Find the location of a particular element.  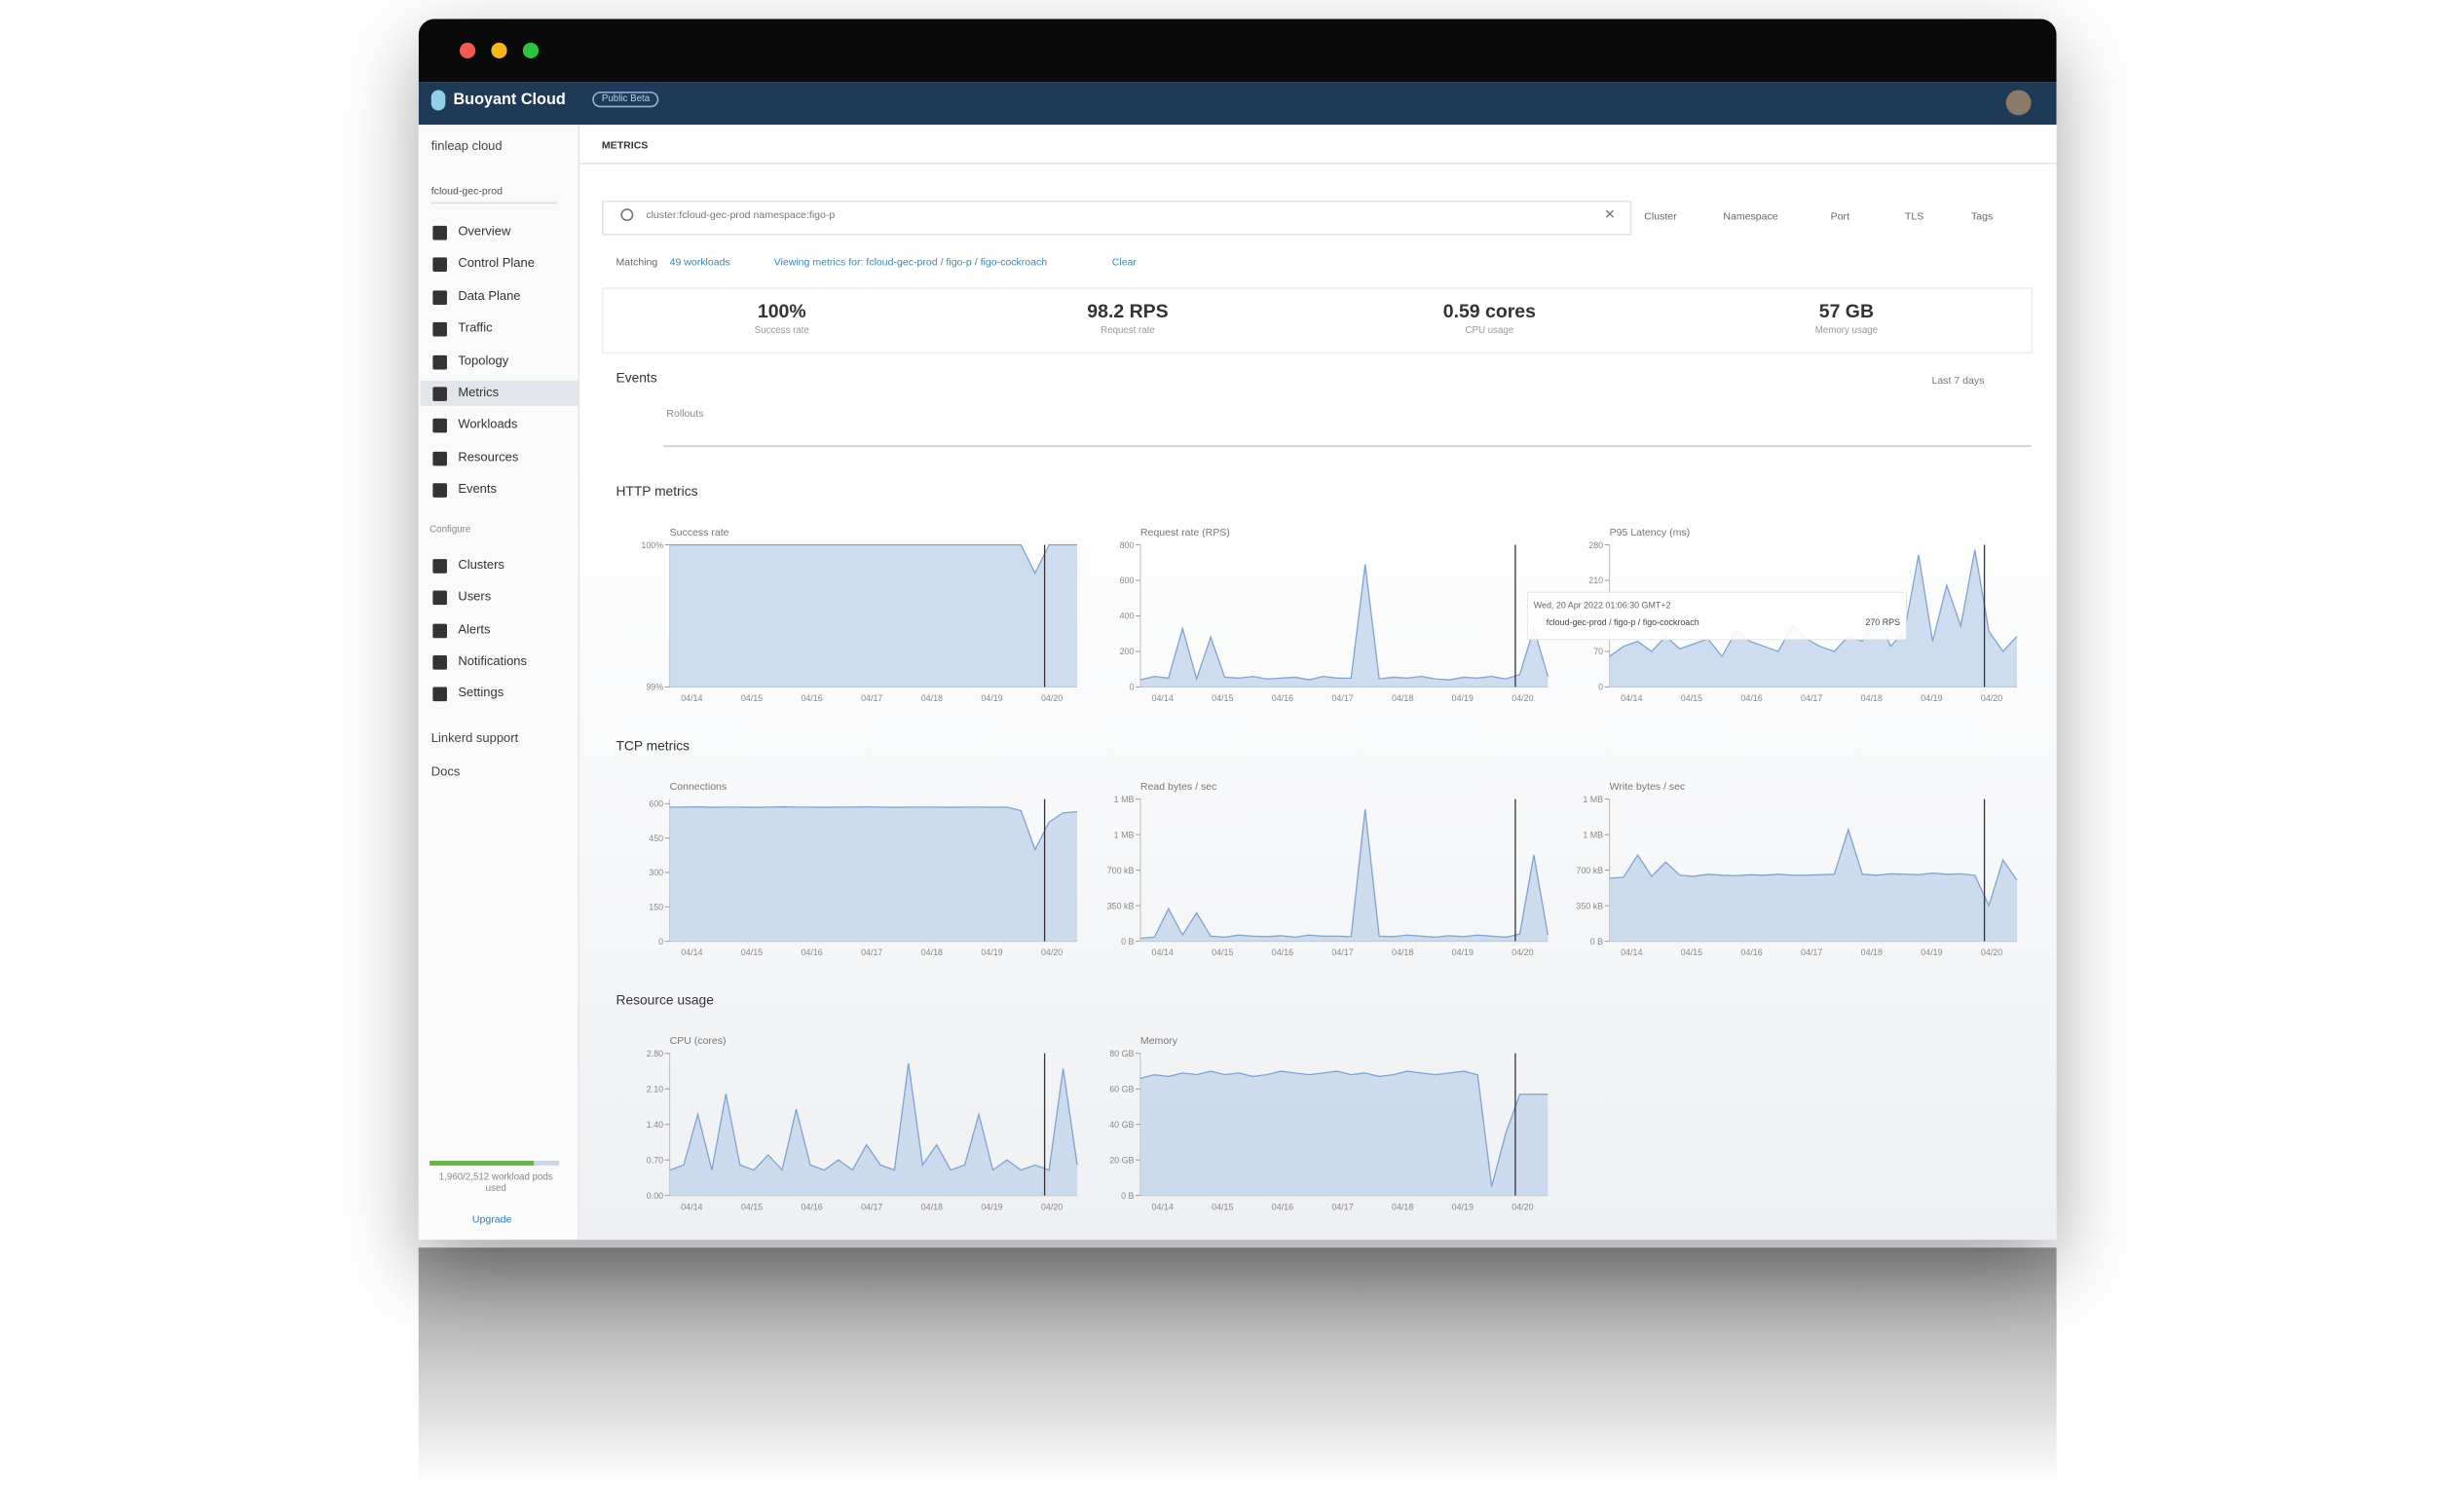

nav-item: Traffic is located at coordinates (475, 328).